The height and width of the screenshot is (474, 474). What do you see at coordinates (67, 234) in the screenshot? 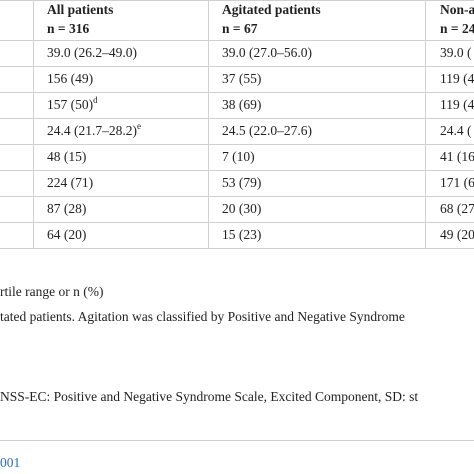
I see `cell: 64 (20)` at bounding box center [67, 234].